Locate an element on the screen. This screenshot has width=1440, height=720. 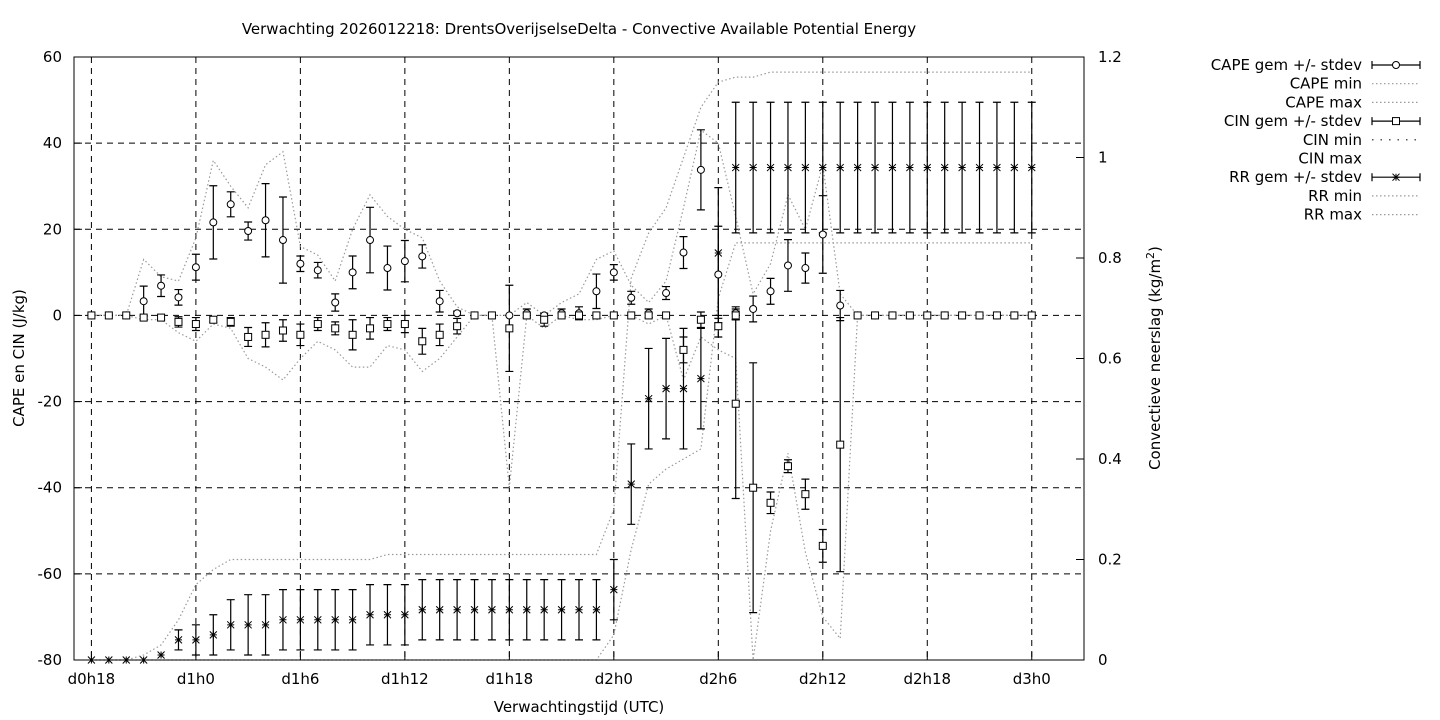
legend-label: RR gem +/- stdev is located at coordinates (1295, 177).